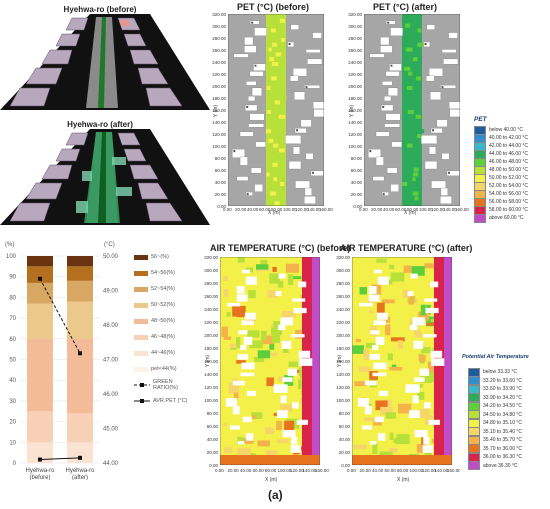  I want to click on bar-legend-label: 56~(%), so click(160, 257).